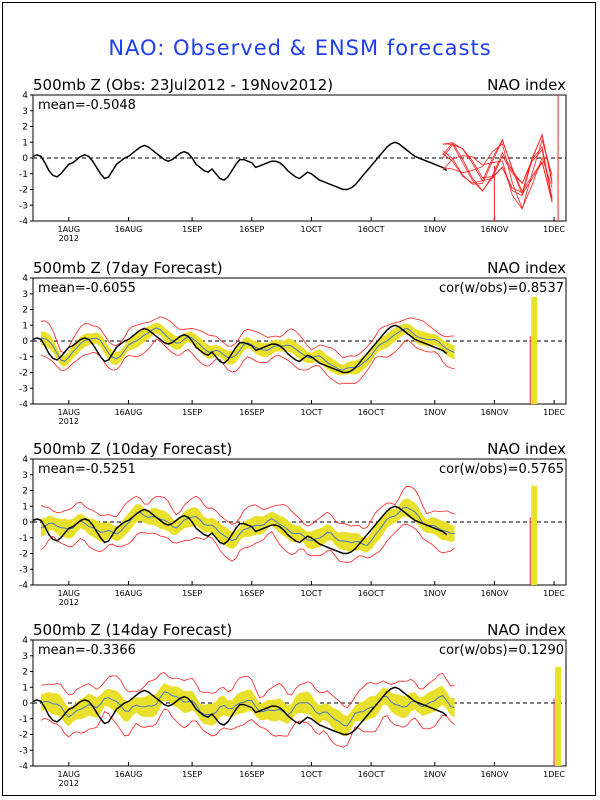 This screenshot has width=600, height=800. I want to click on correlation-text: cor(w/obs)=0.8537, so click(501, 288).